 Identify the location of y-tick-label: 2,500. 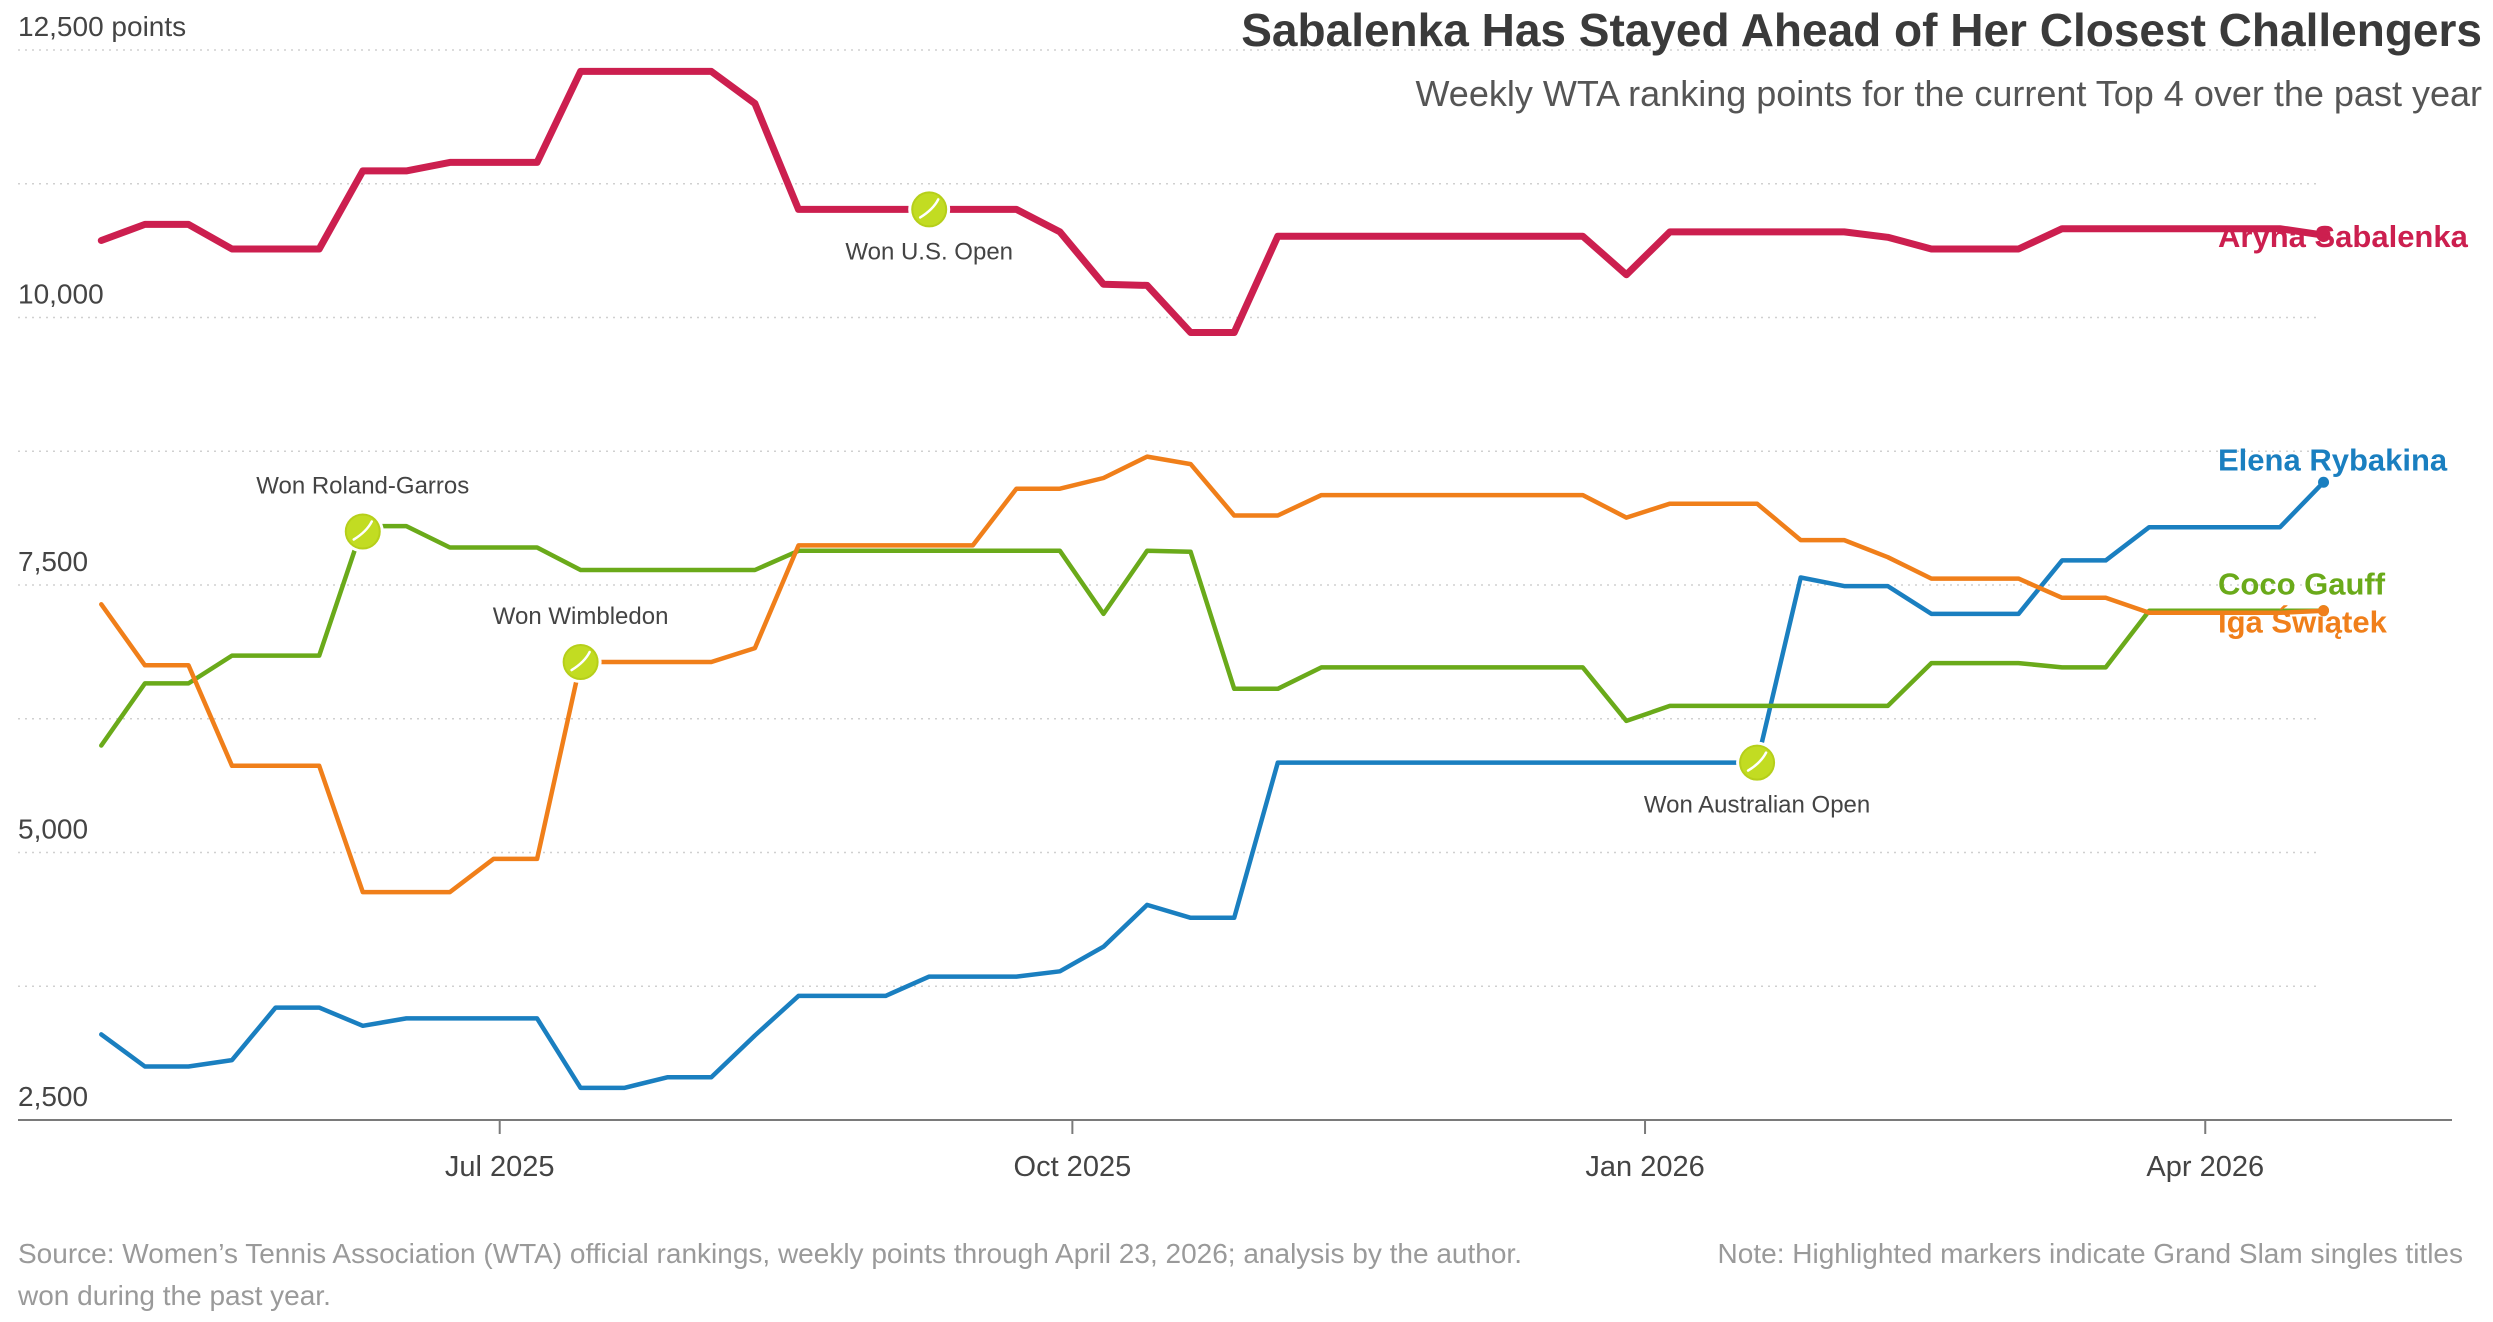
(53, 1096).